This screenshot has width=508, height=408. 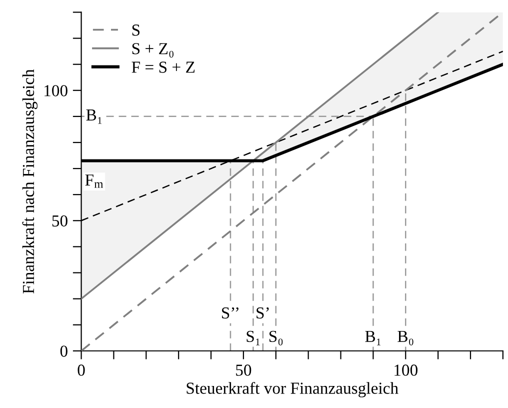 What do you see at coordinates (153, 50) in the screenshot?
I see `legend-label: S + Z₀` at bounding box center [153, 50].